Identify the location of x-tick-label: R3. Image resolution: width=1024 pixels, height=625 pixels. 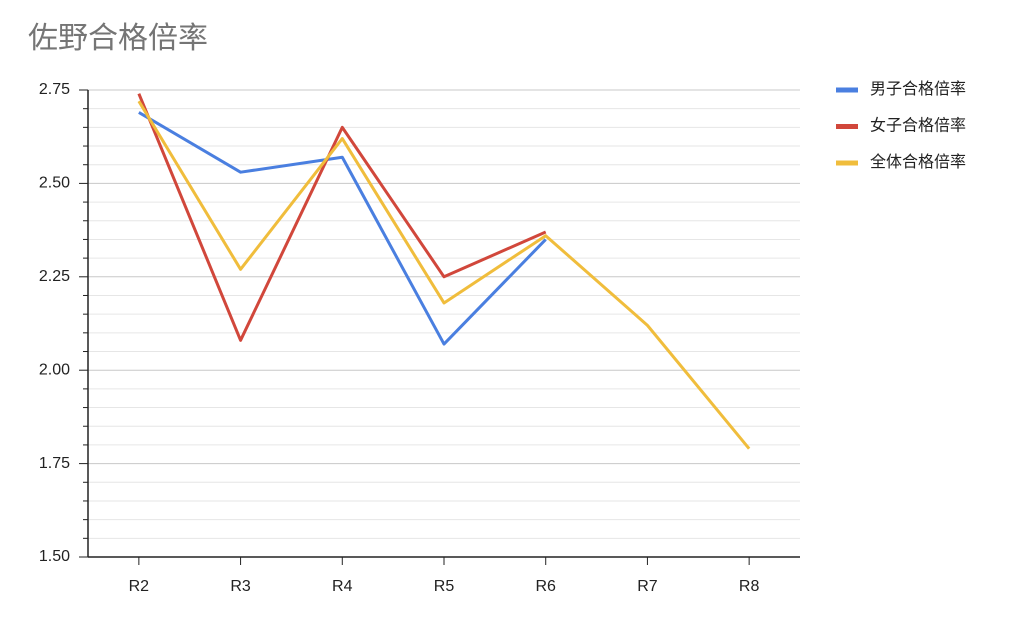
(240, 586).